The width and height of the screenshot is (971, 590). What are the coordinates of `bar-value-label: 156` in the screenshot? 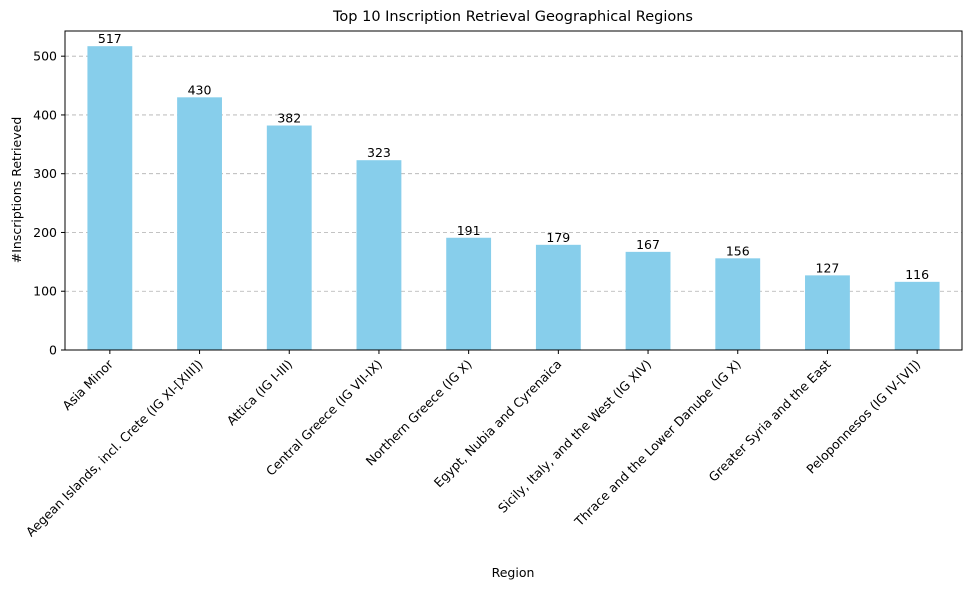 It's located at (738, 250).